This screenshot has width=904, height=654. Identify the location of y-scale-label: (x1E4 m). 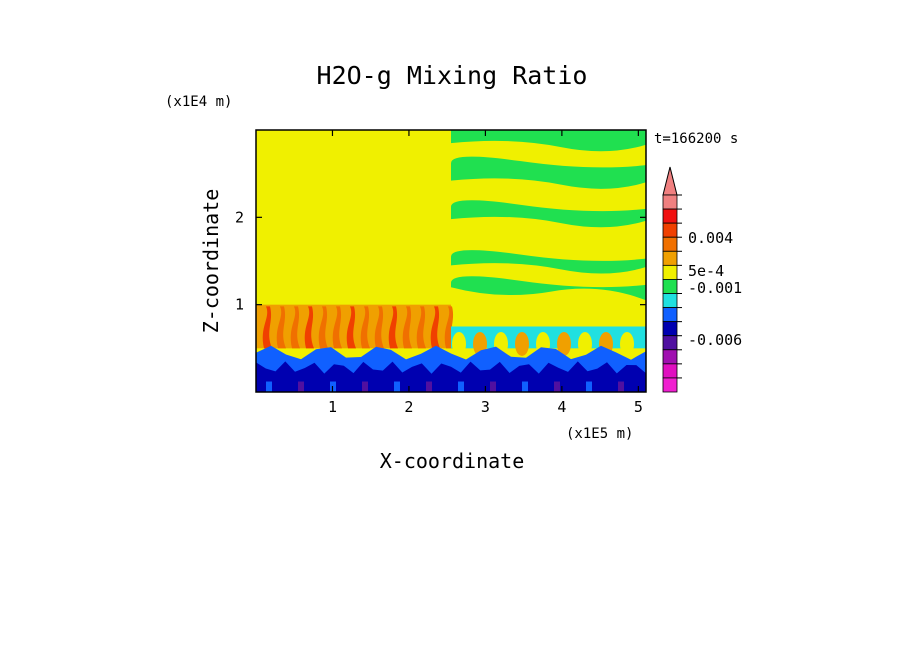
(198, 102).